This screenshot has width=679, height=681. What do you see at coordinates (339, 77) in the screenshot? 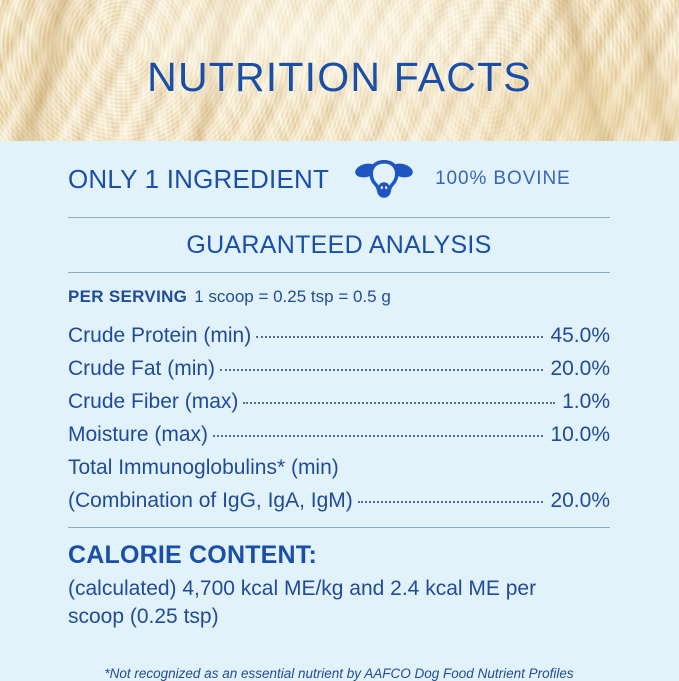
I see `page-title: NUTRITION FACTS` at bounding box center [339, 77].